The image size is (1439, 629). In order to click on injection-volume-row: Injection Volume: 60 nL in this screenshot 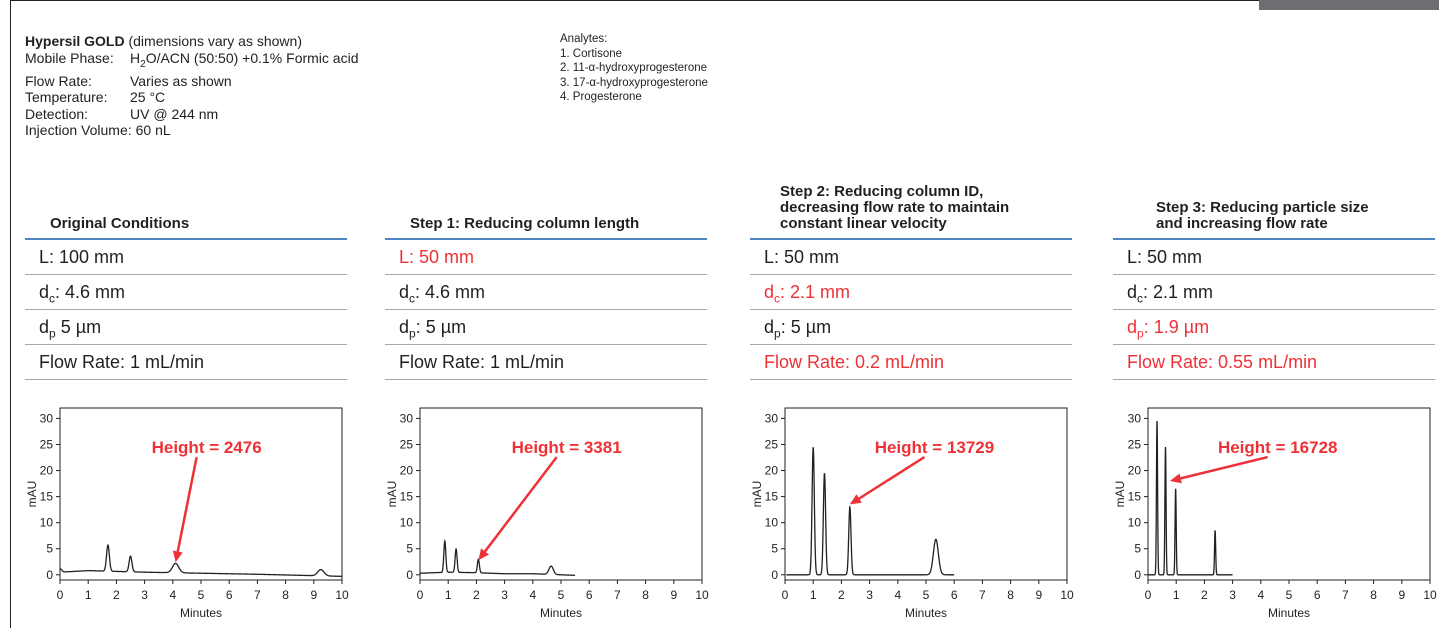, I will do `click(191, 130)`.